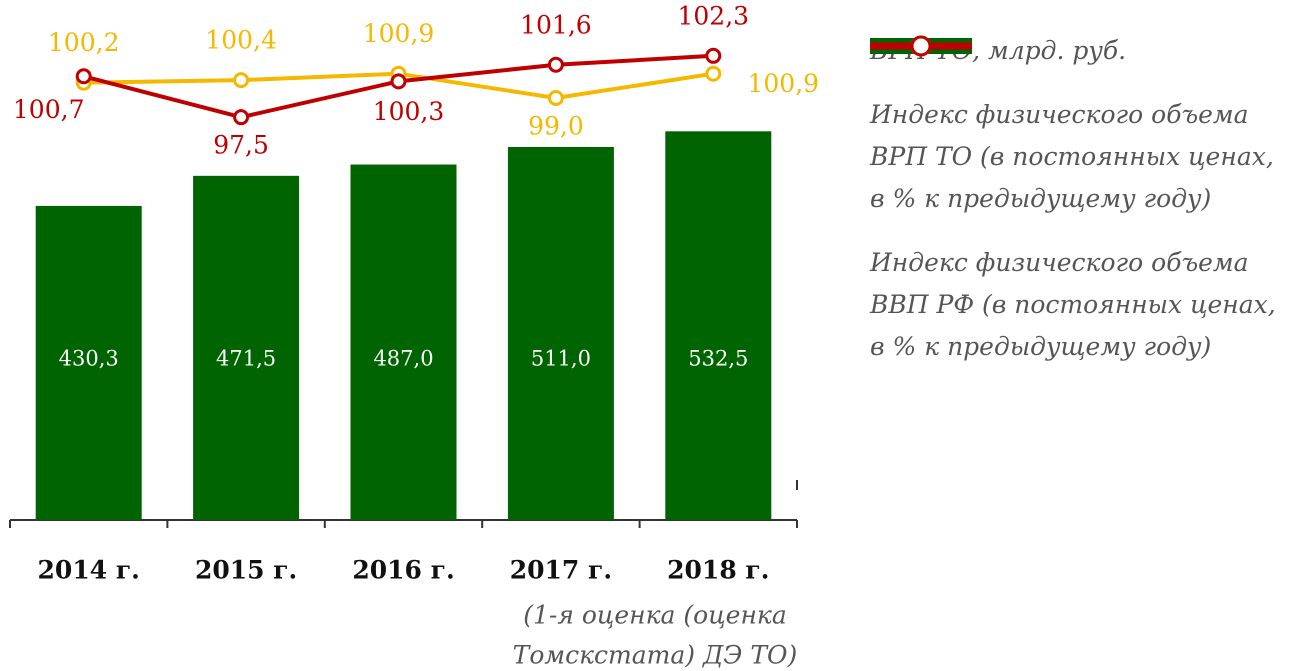 The image size is (1296, 671). Describe the element at coordinates (89, 570) in the screenshot. I see `x-tick-label: 2014 г.` at that location.